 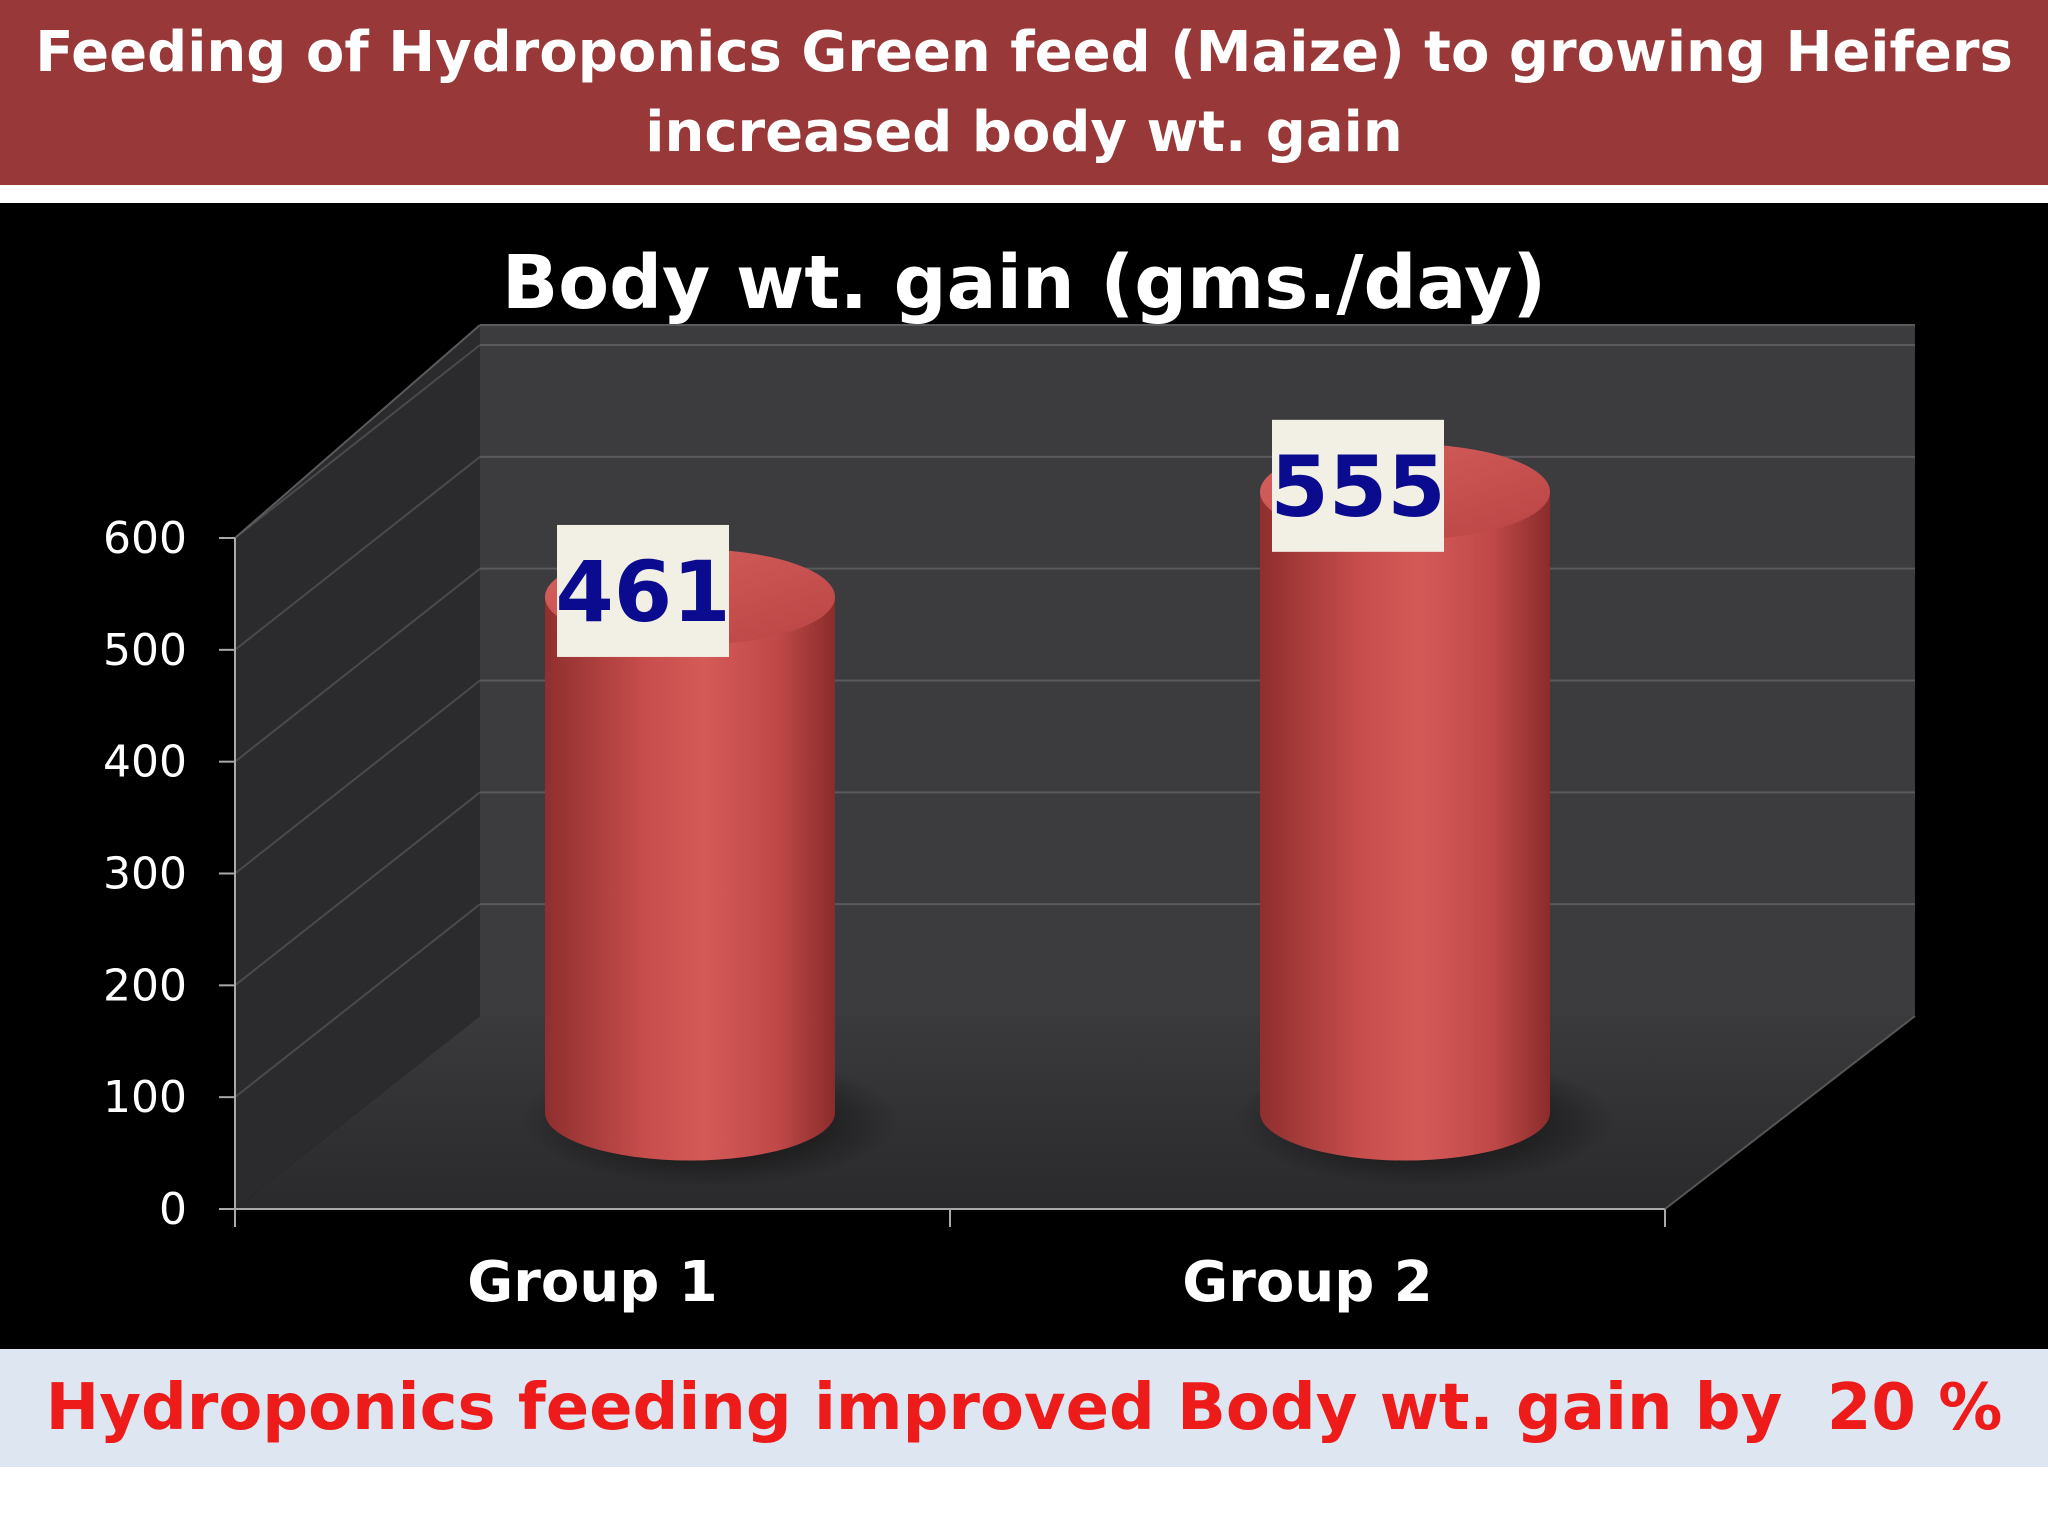 I want to click on data-label-text-1: 461, so click(x=642, y=592).